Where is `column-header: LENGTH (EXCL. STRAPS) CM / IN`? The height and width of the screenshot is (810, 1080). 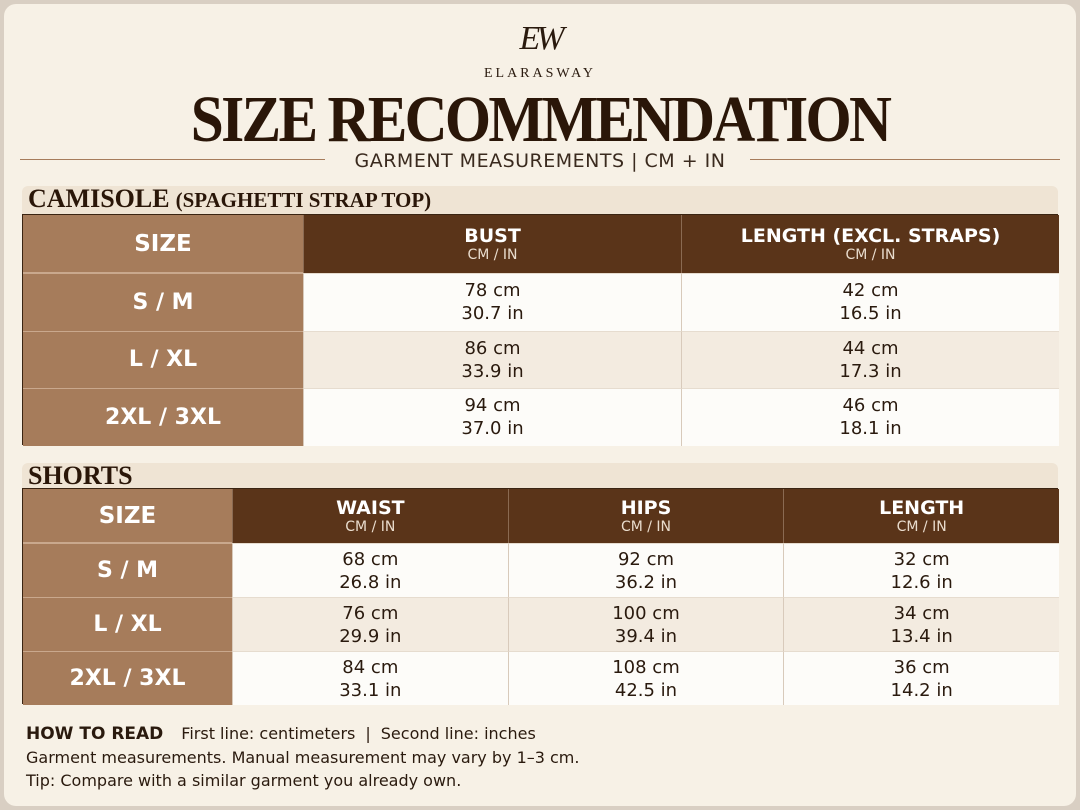
column-header: LENGTH (EXCL. STRAPS) CM / IN is located at coordinates (870, 244).